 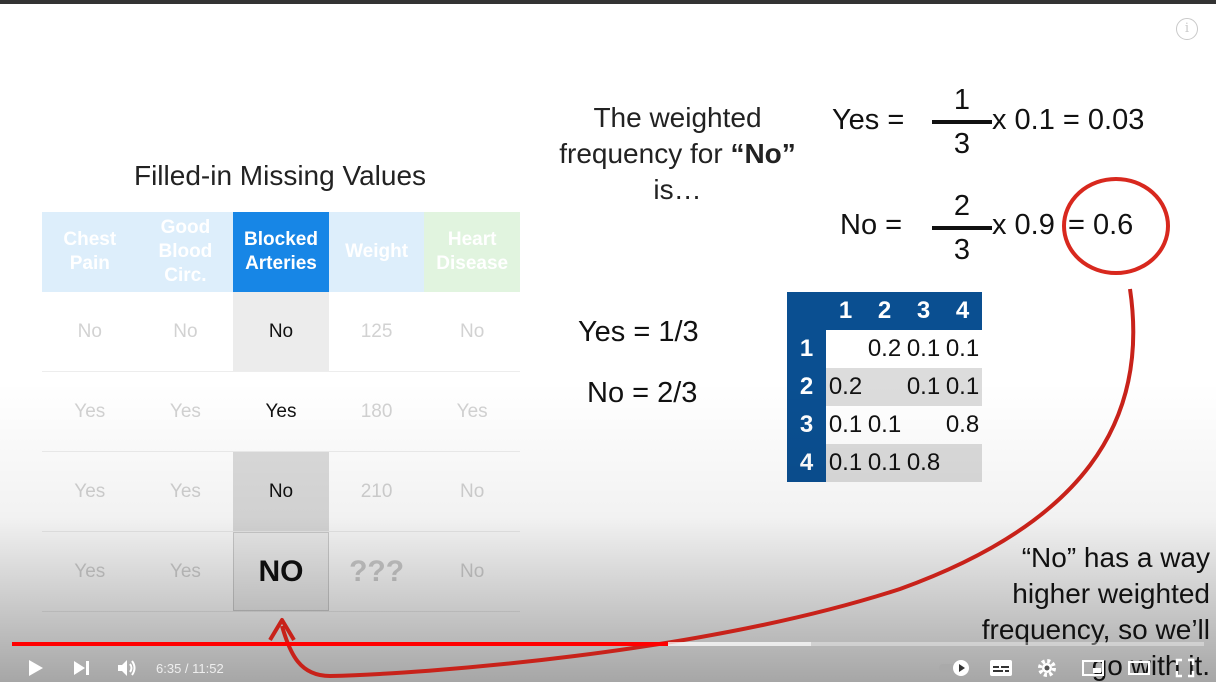 I want to click on autoplay-toggle, so click(x=955, y=666).